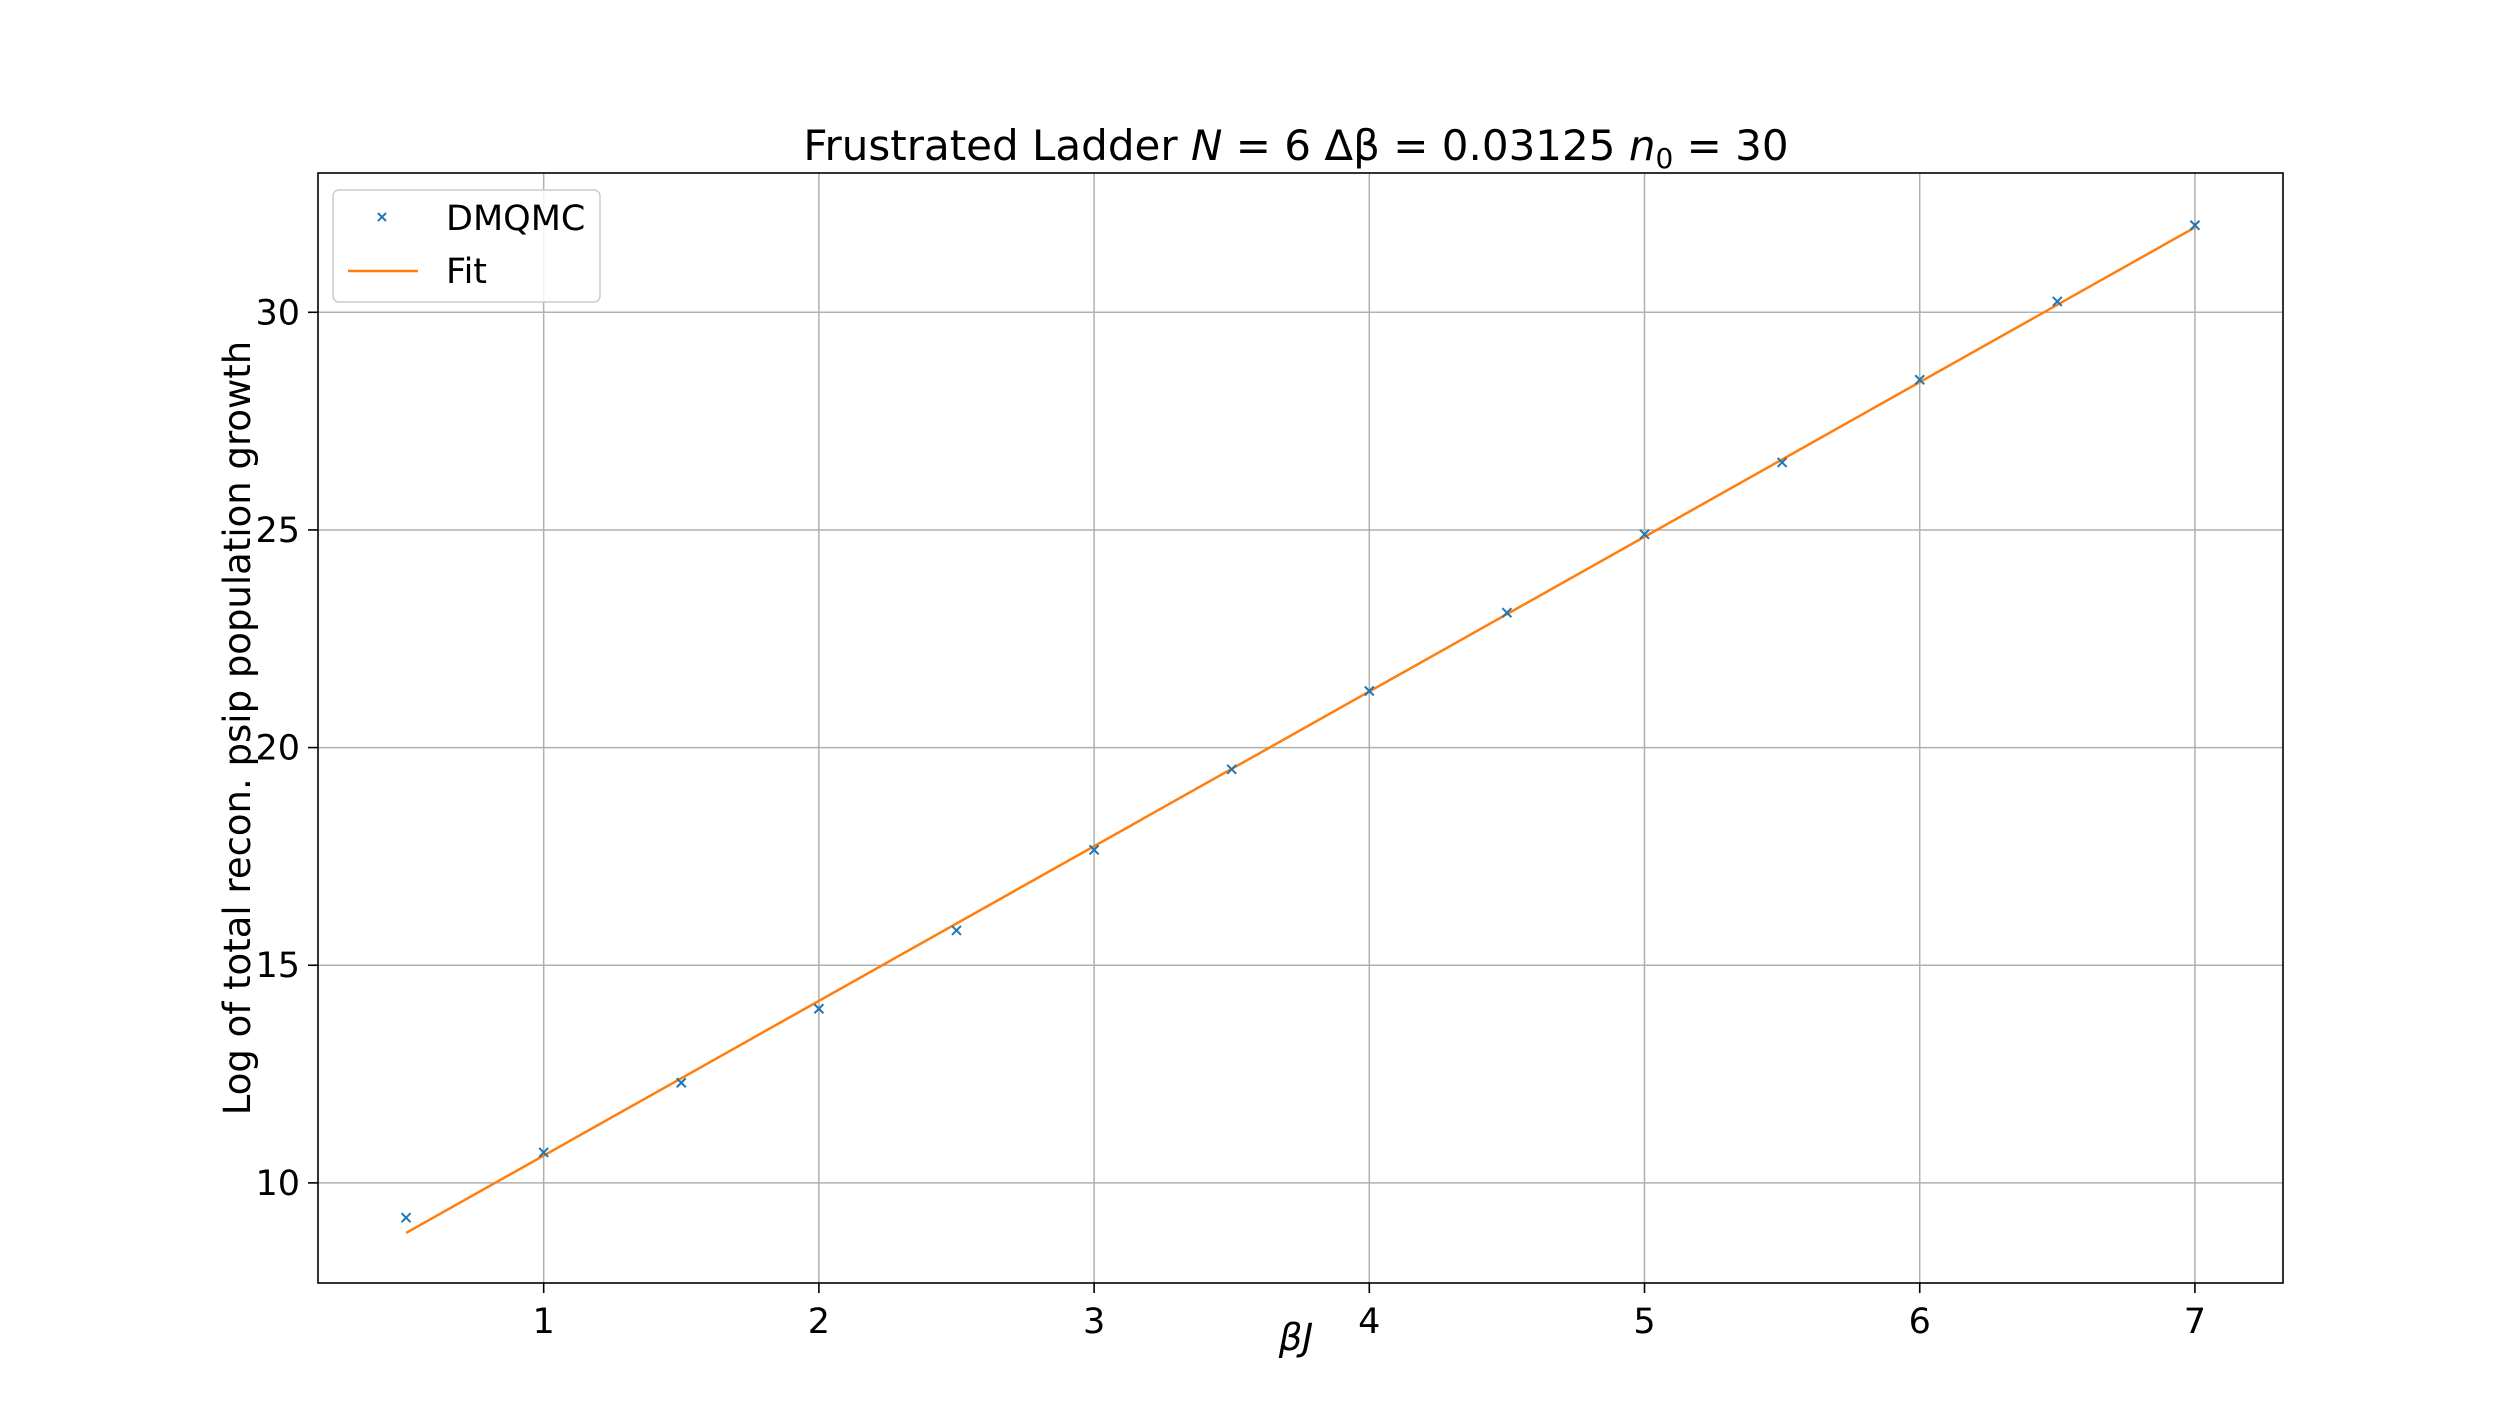 Image resolution: width=2500 pixels, height=1421 pixels. Describe the element at coordinates (382, 217) in the screenshot. I see `legend-marker-dmqmc` at that location.